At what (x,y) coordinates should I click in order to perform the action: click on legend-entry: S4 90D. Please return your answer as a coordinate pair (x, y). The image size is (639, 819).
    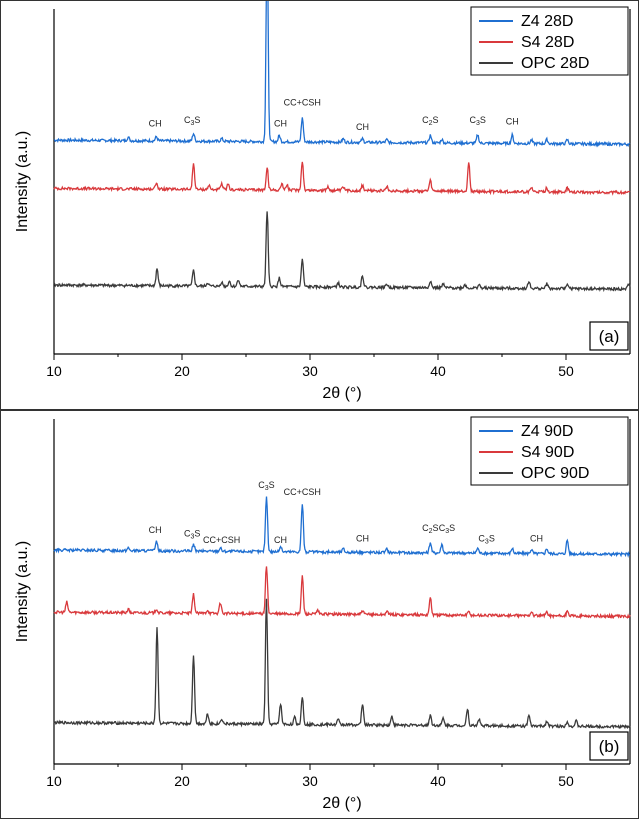
    Looking at the image, I should click on (547, 452).